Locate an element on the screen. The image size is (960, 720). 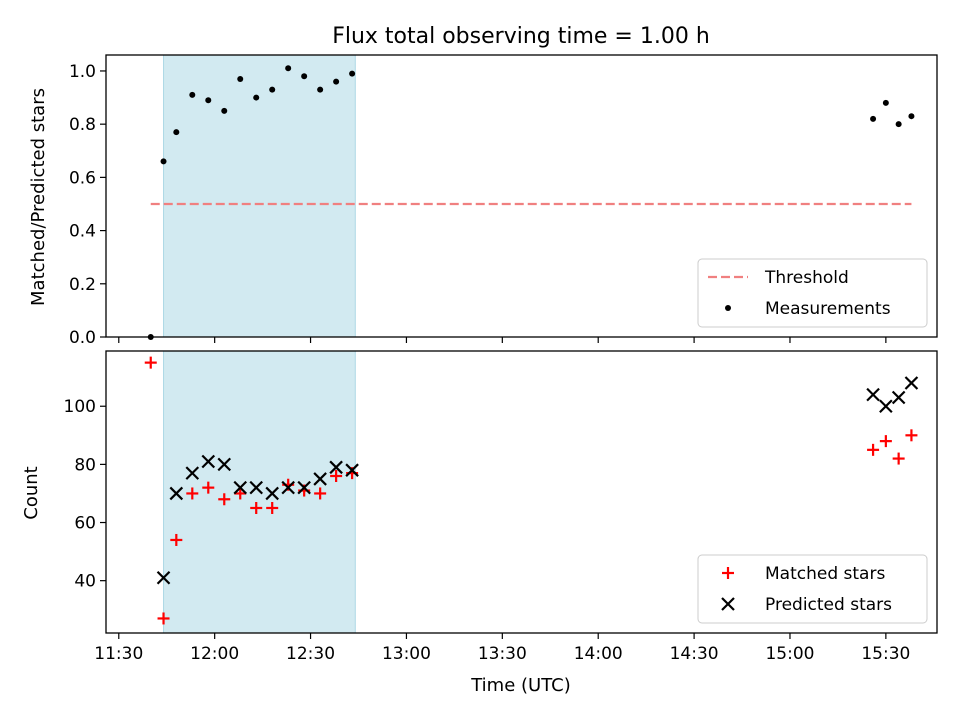
chart-title: Flux total observing time = 1.00 h is located at coordinates (521, 36).